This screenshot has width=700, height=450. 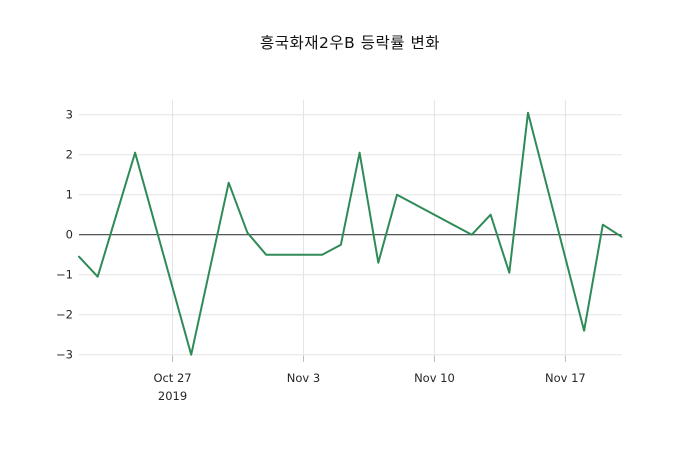 What do you see at coordinates (69, 155) in the screenshot?
I see `y-tick-label: 2` at bounding box center [69, 155].